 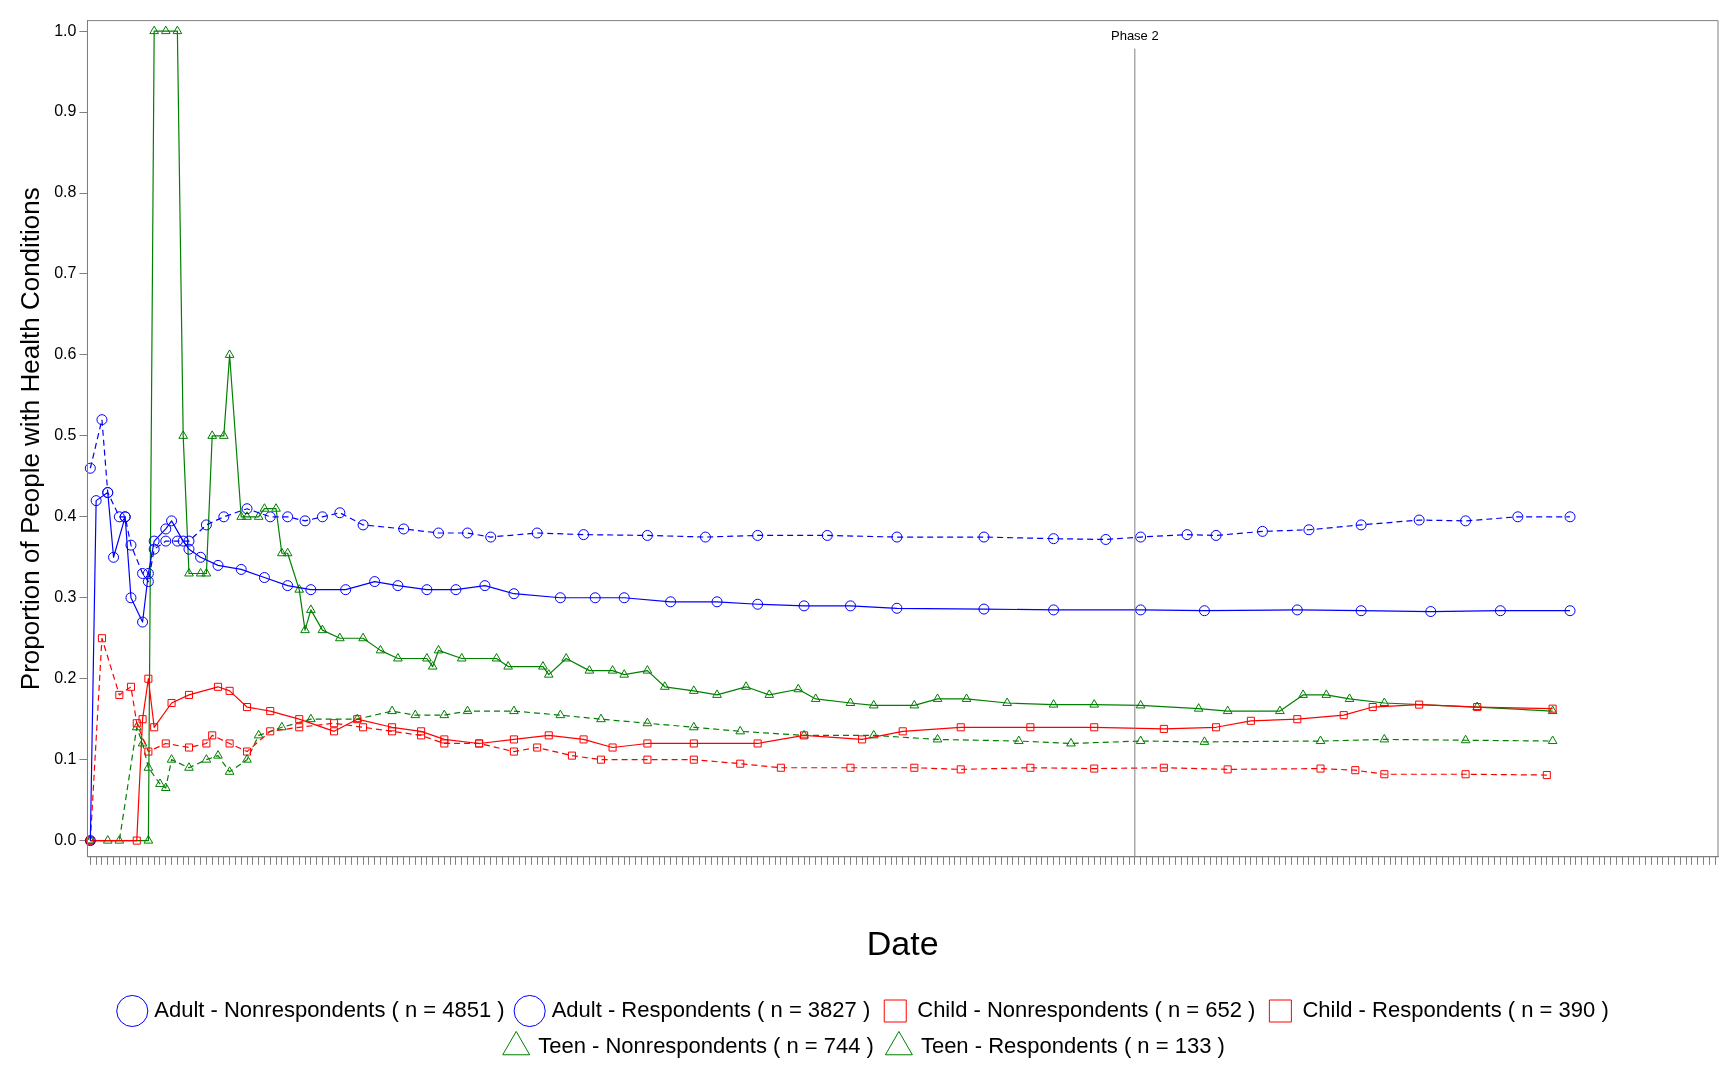 I want to click on y-tick-label: 0.6, so click(x=65, y=354).